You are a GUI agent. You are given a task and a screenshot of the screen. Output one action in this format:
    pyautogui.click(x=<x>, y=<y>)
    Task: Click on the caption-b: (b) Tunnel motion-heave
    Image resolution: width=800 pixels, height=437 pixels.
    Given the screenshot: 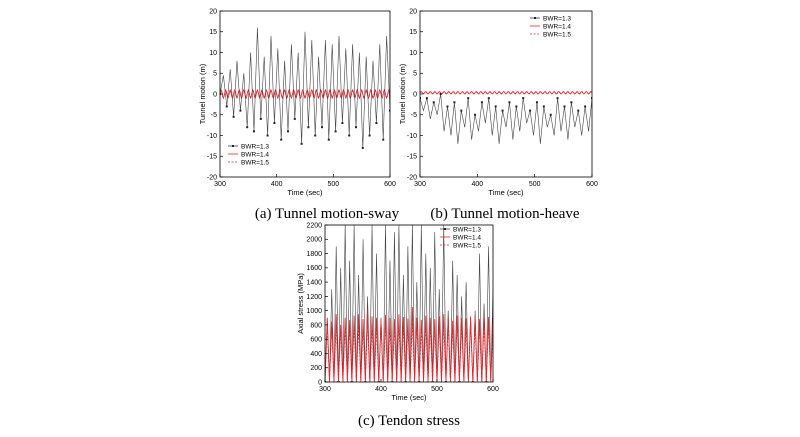 What is the action you would take?
    pyautogui.click(x=504, y=214)
    